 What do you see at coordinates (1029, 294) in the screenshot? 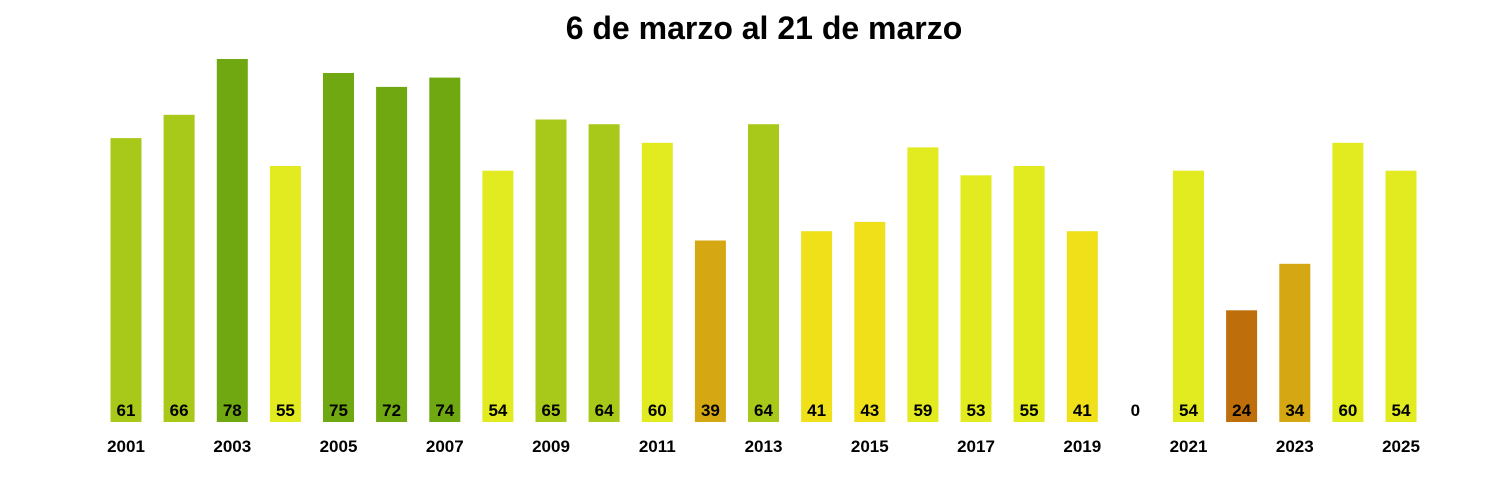
I see `bar-2018` at bounding box center [1029, 294].